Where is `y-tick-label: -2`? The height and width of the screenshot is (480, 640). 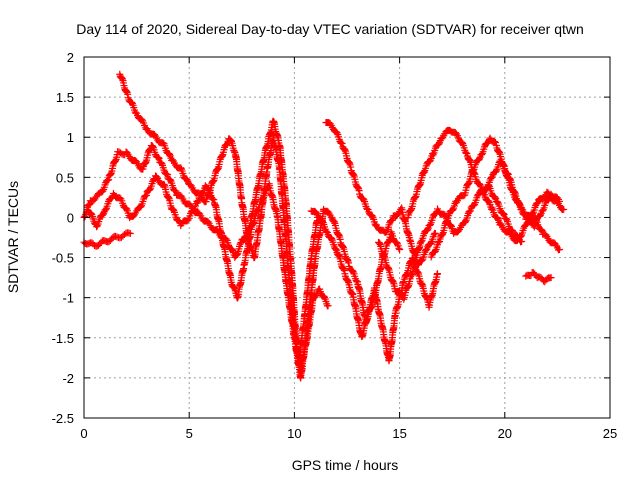
y-tick-label: -2 is located at coordinates (68, 378).